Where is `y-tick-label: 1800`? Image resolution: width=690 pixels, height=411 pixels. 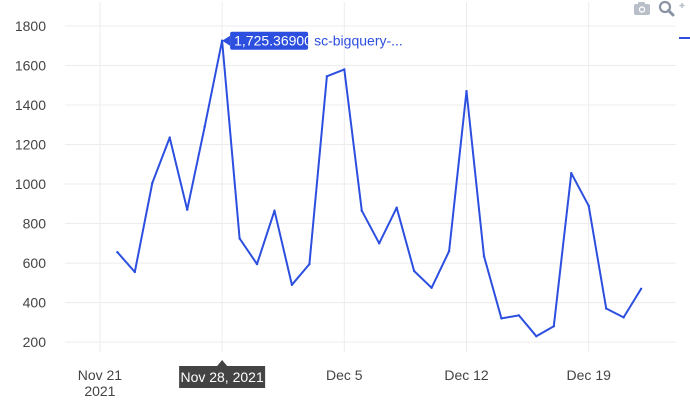
y-tick-label: 1800 is located at coordinates (30, 26).